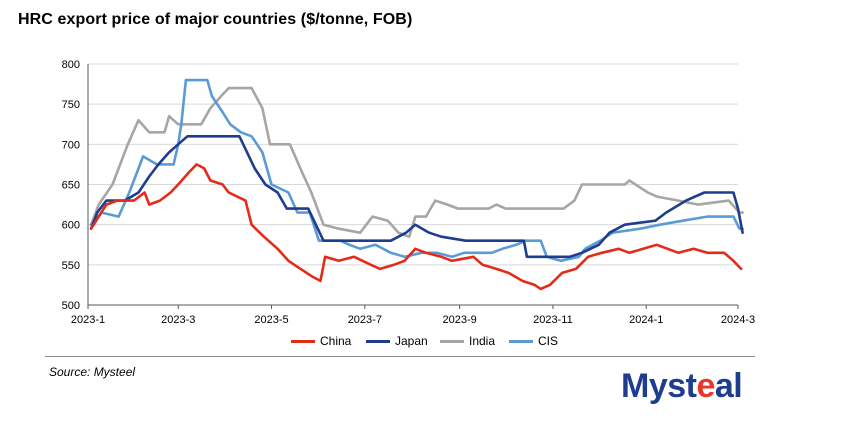 Image resolution: width=845 pixels, height=424 pixels. I want to click on y-tick-label-600: 600, so click(71, 226).